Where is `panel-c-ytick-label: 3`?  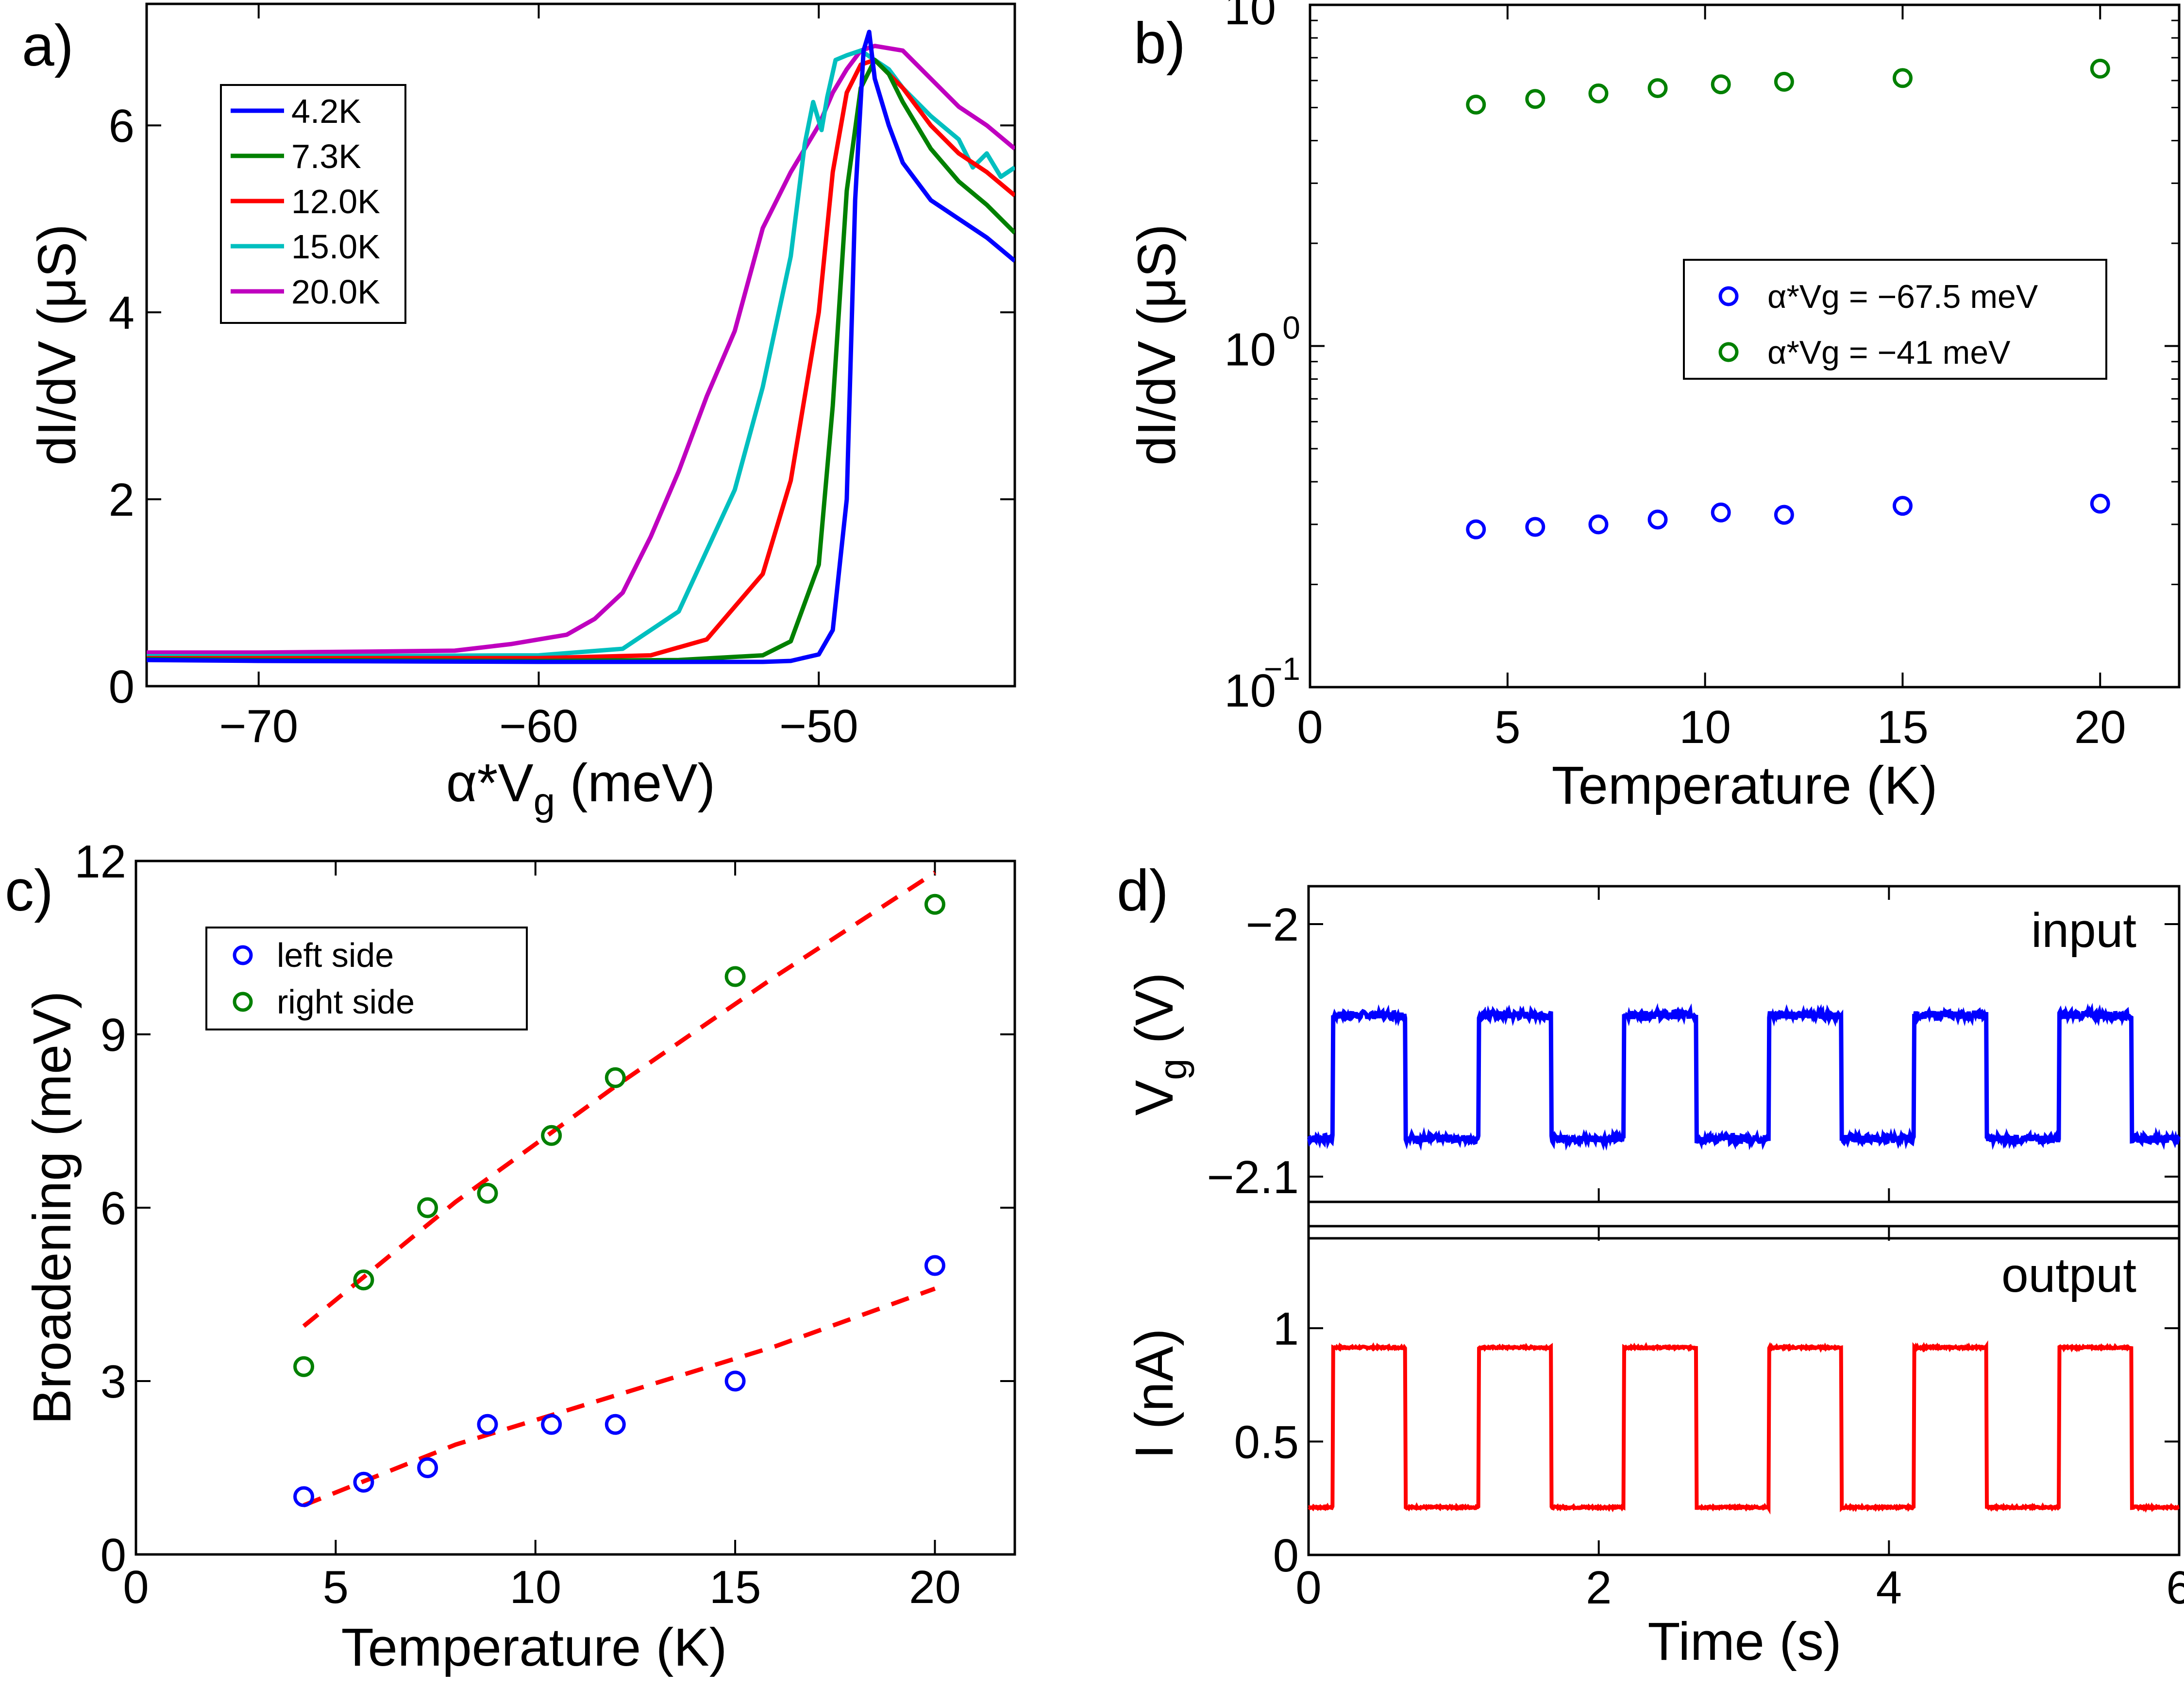 panel-c-ytick-label: 3 is located at coordinates (113, 1382).